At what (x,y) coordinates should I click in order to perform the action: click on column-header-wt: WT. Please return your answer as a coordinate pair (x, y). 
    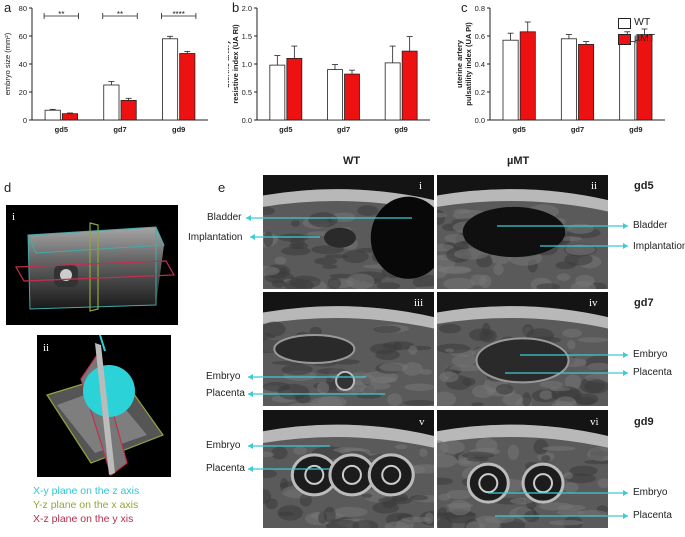
    Looking at the image, I should click on (352, 161).